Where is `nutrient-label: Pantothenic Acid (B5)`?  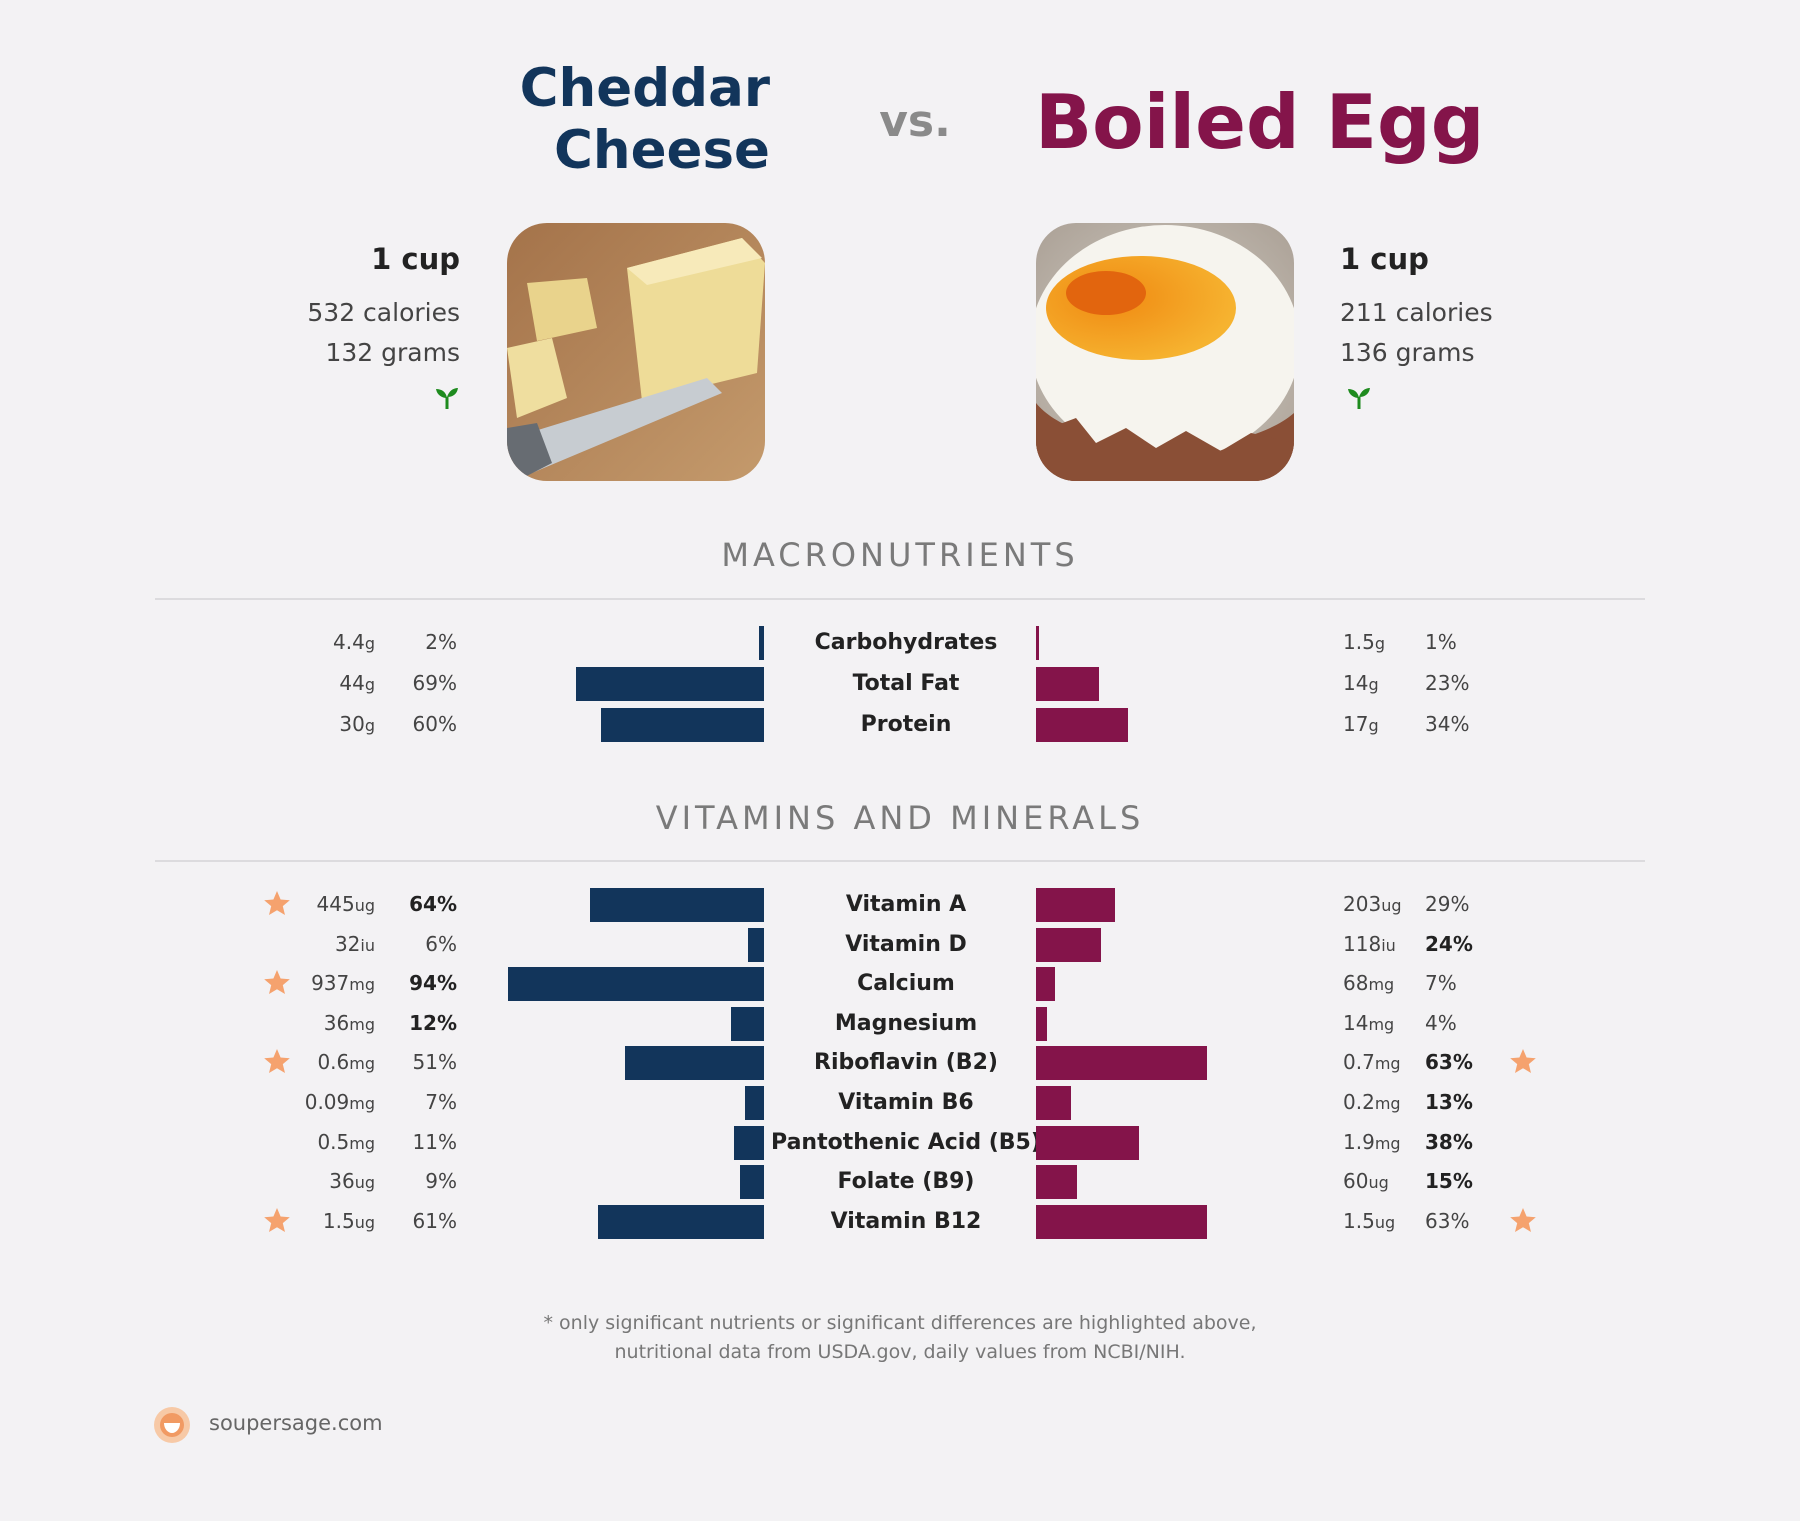 nutrient-label: Pantothenic Acid (B5) is located at coordinates (906, 1142).